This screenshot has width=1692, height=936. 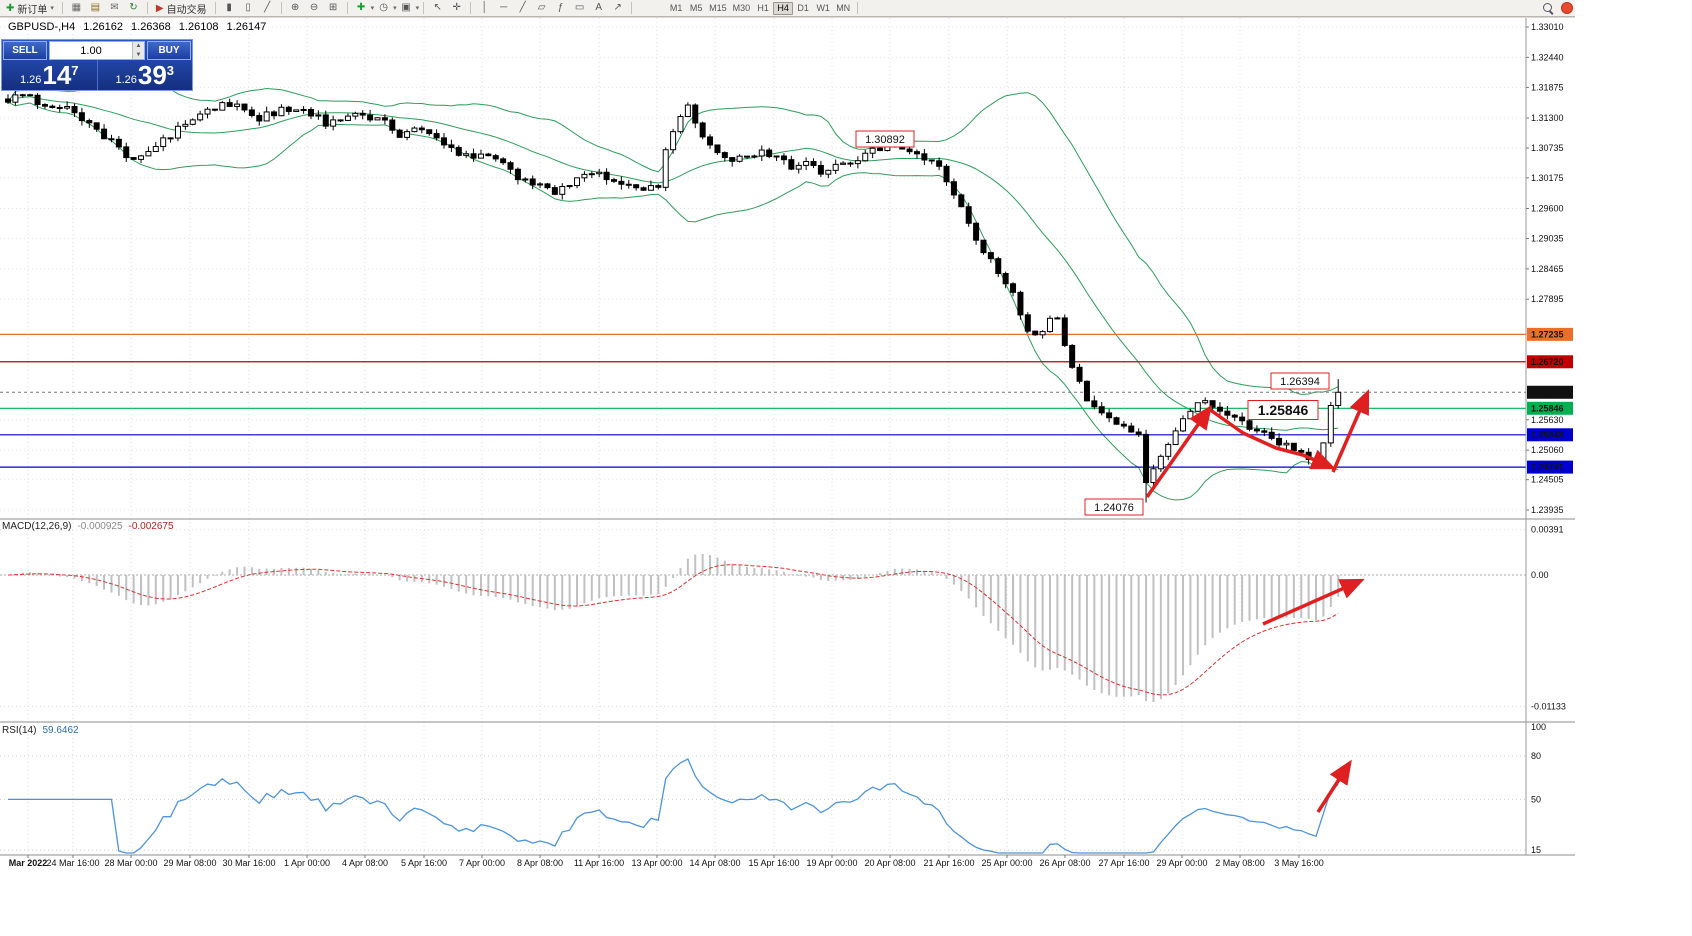 I want to click on timeframe-h4: H4, so click(x=783, y=8).